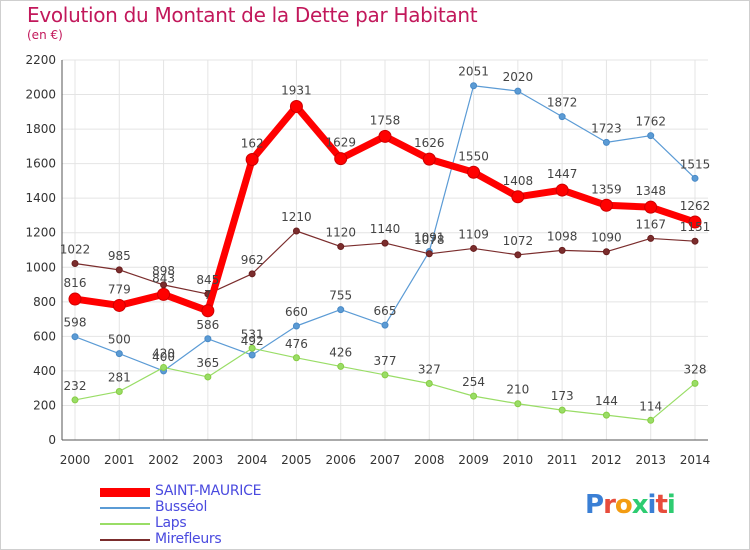  I want to click on data-label: 492, so click(252, 341).